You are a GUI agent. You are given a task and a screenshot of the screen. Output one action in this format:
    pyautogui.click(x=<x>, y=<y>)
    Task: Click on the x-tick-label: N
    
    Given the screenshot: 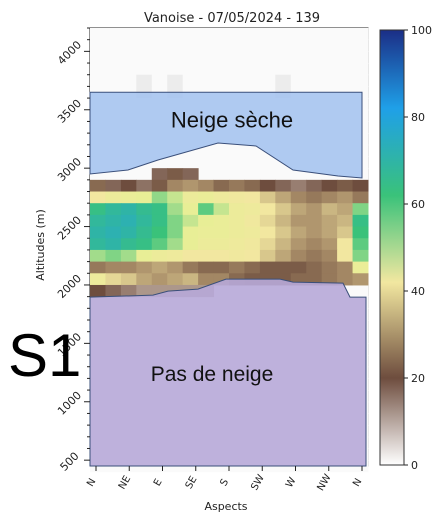 What is the action you would take?
    pyautogui.click(x=91, y=483)
    